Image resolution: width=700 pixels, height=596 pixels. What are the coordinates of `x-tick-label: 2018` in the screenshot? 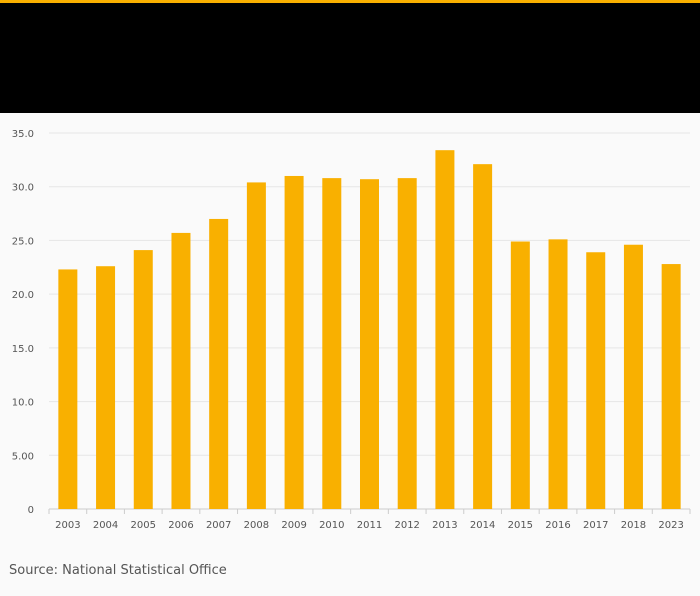 It's located at (633, 525).